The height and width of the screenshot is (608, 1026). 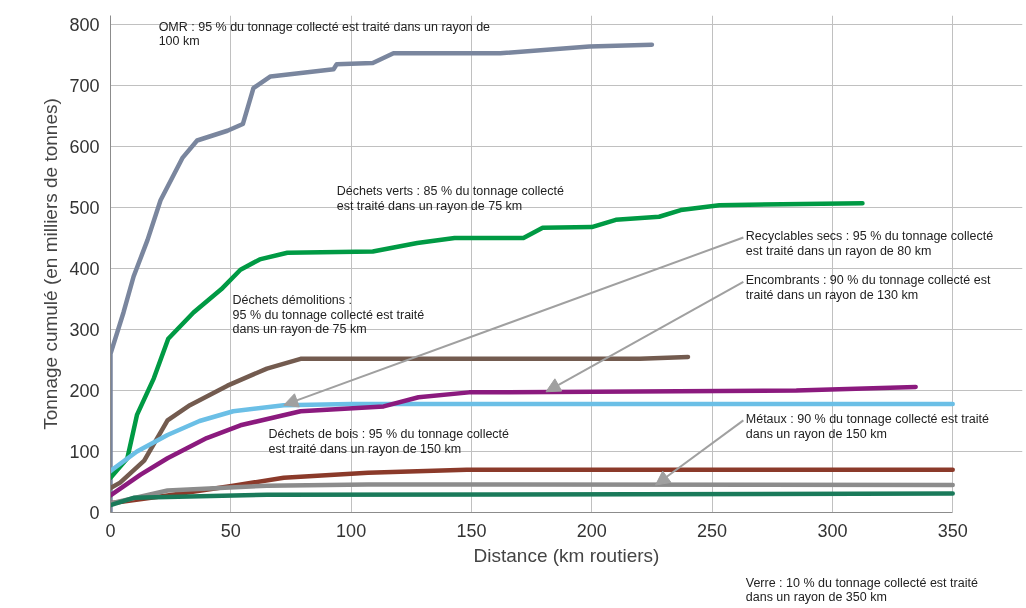 I want to click on y-tick-label: 300, so click(x=84, y=330).